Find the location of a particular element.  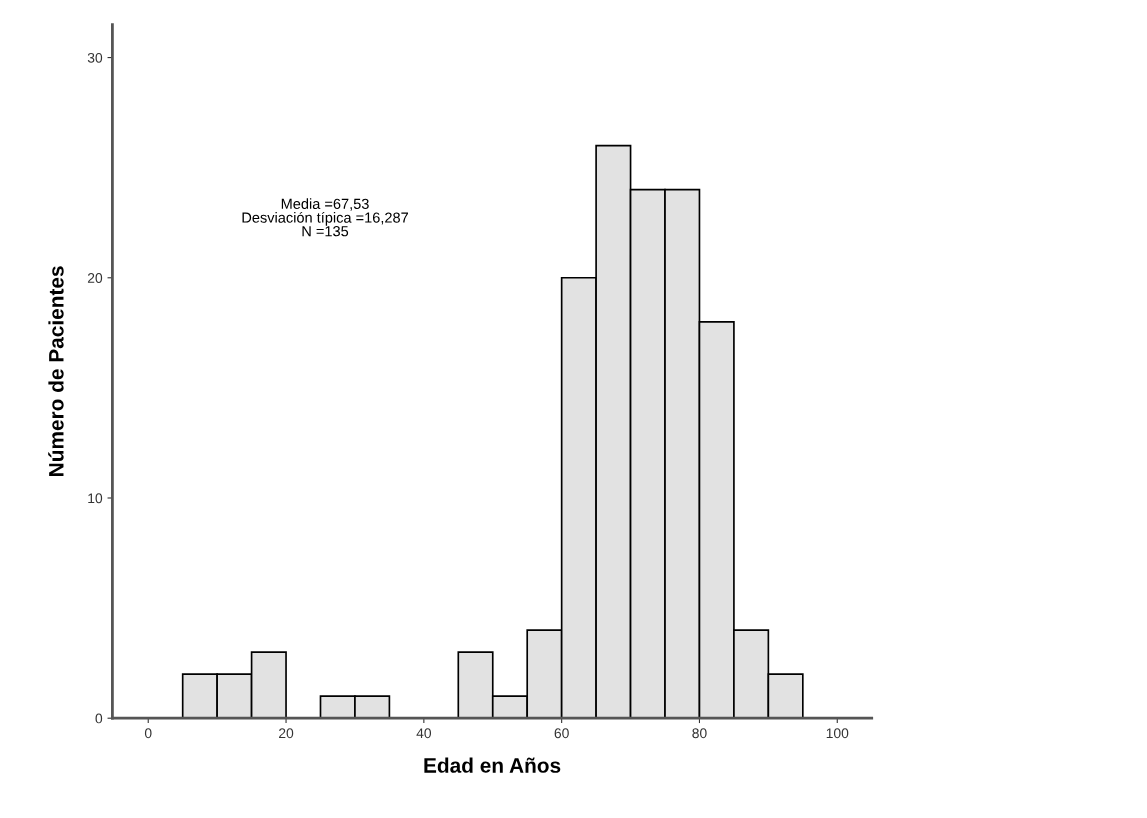

x-tick-label: 20 is located at coordinates (286, 733).